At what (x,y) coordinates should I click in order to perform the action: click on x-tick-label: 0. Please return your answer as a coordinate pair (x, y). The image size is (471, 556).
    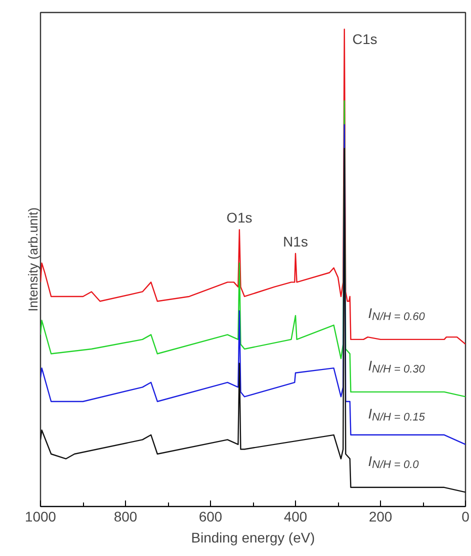
    Looking at the image, I should click on (466, 516).